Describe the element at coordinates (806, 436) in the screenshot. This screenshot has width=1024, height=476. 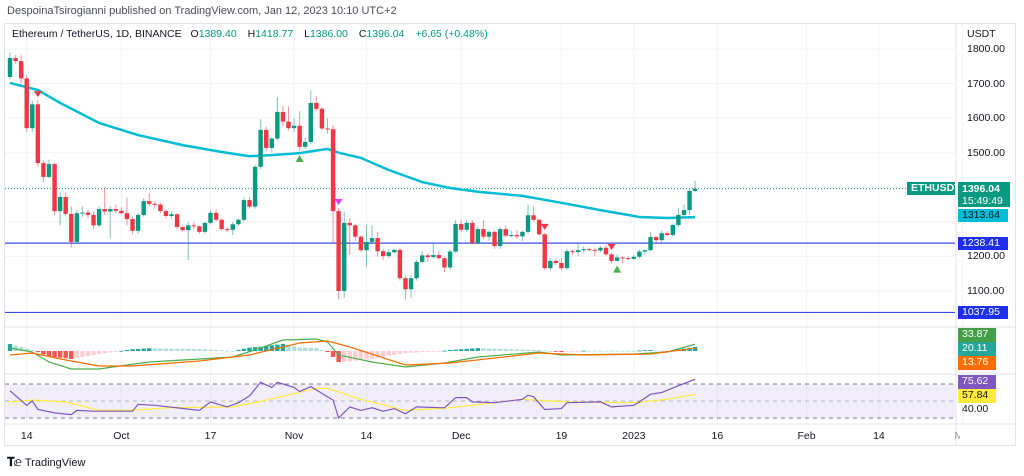
I see `time-axis-label: Feb` at that location.